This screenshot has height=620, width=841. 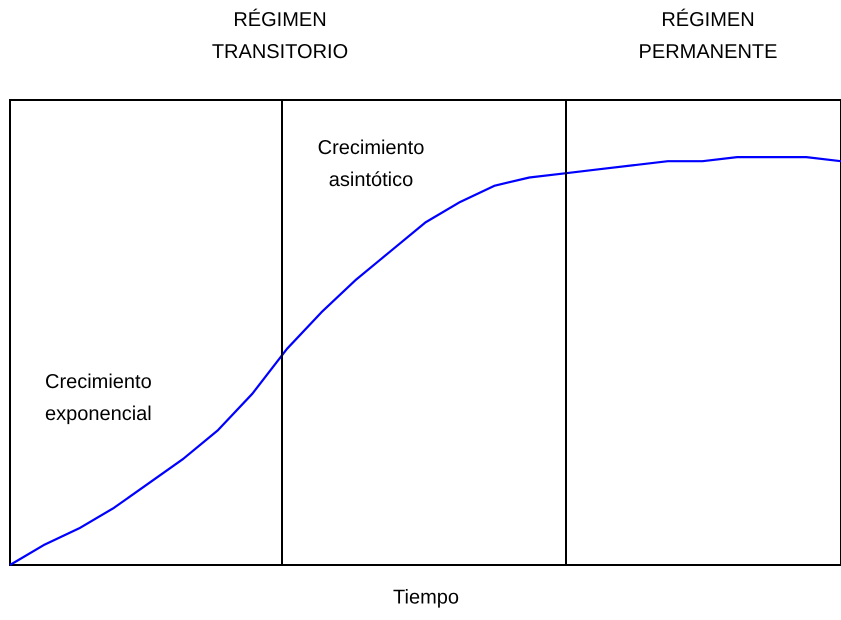 I want to click on text: RÉGIMEN TRANSITORIO, so click(x=280, y=35).